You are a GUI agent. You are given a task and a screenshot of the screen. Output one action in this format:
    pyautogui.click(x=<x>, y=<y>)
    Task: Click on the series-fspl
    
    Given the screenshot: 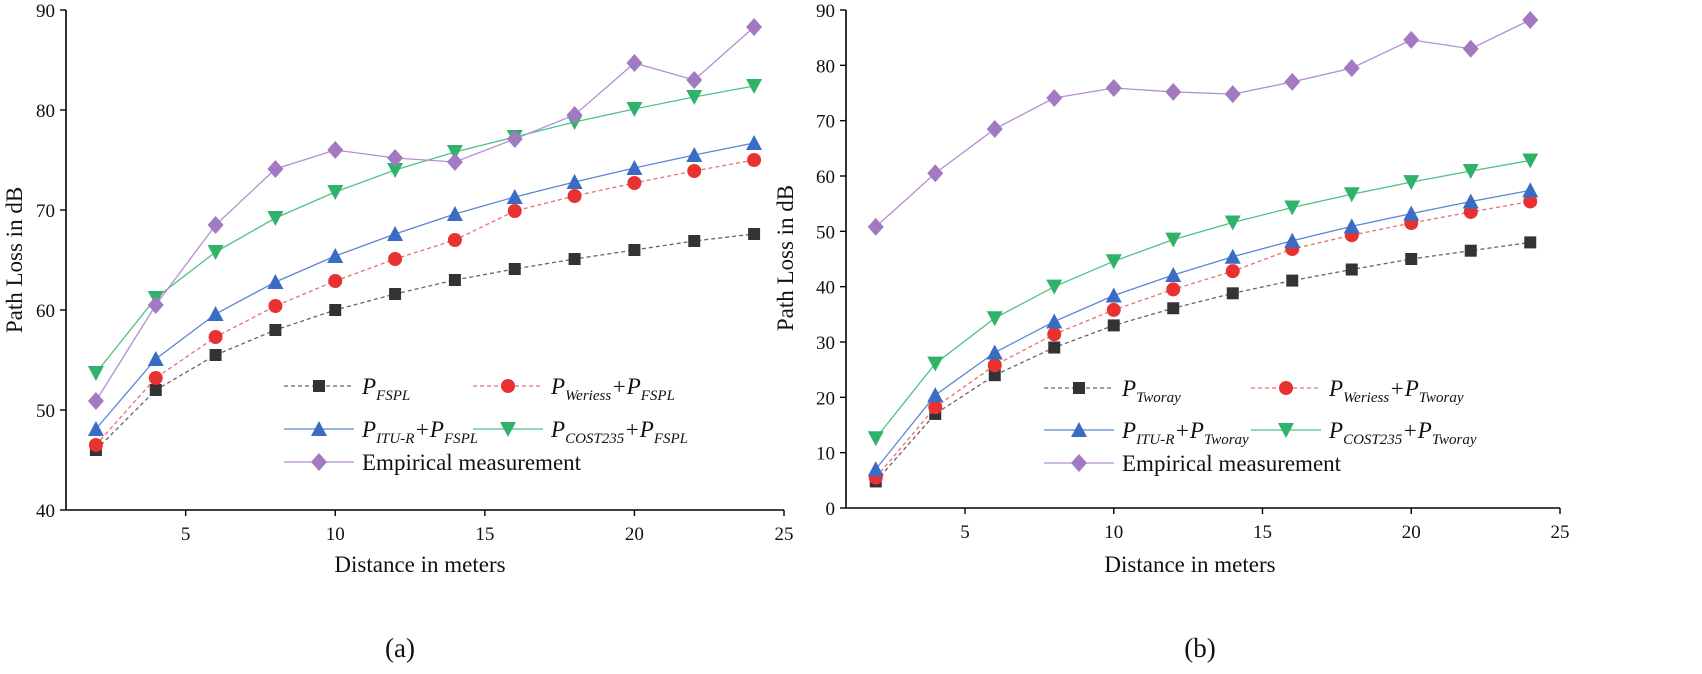 What is the action you would take?
    pyautogui.click(x=425, y=342)
    